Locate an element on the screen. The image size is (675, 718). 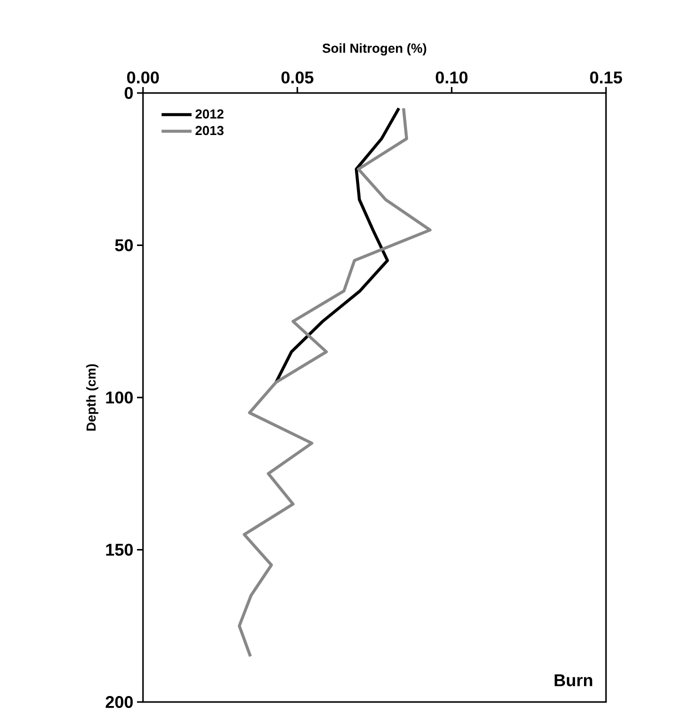
y-tick-label: 150 is located at coordinates (119, 550).